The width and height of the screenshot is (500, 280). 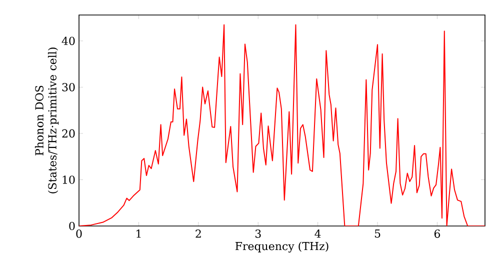 I want to click on y-axis-title: Phonon DOS (States/THz·primitive cell), so click(x=46, y=121).